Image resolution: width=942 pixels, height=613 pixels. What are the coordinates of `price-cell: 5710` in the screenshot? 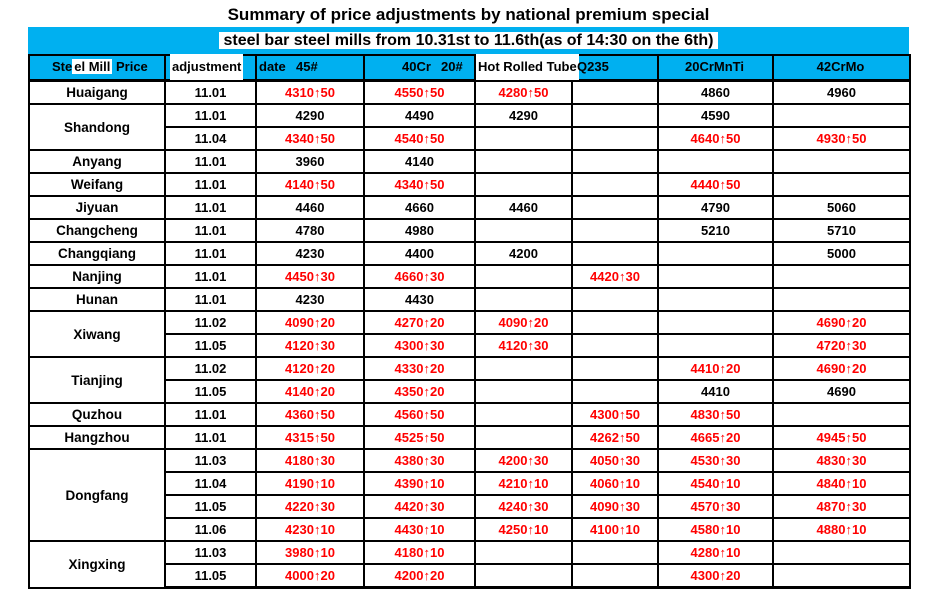 It's located at (841, 230).